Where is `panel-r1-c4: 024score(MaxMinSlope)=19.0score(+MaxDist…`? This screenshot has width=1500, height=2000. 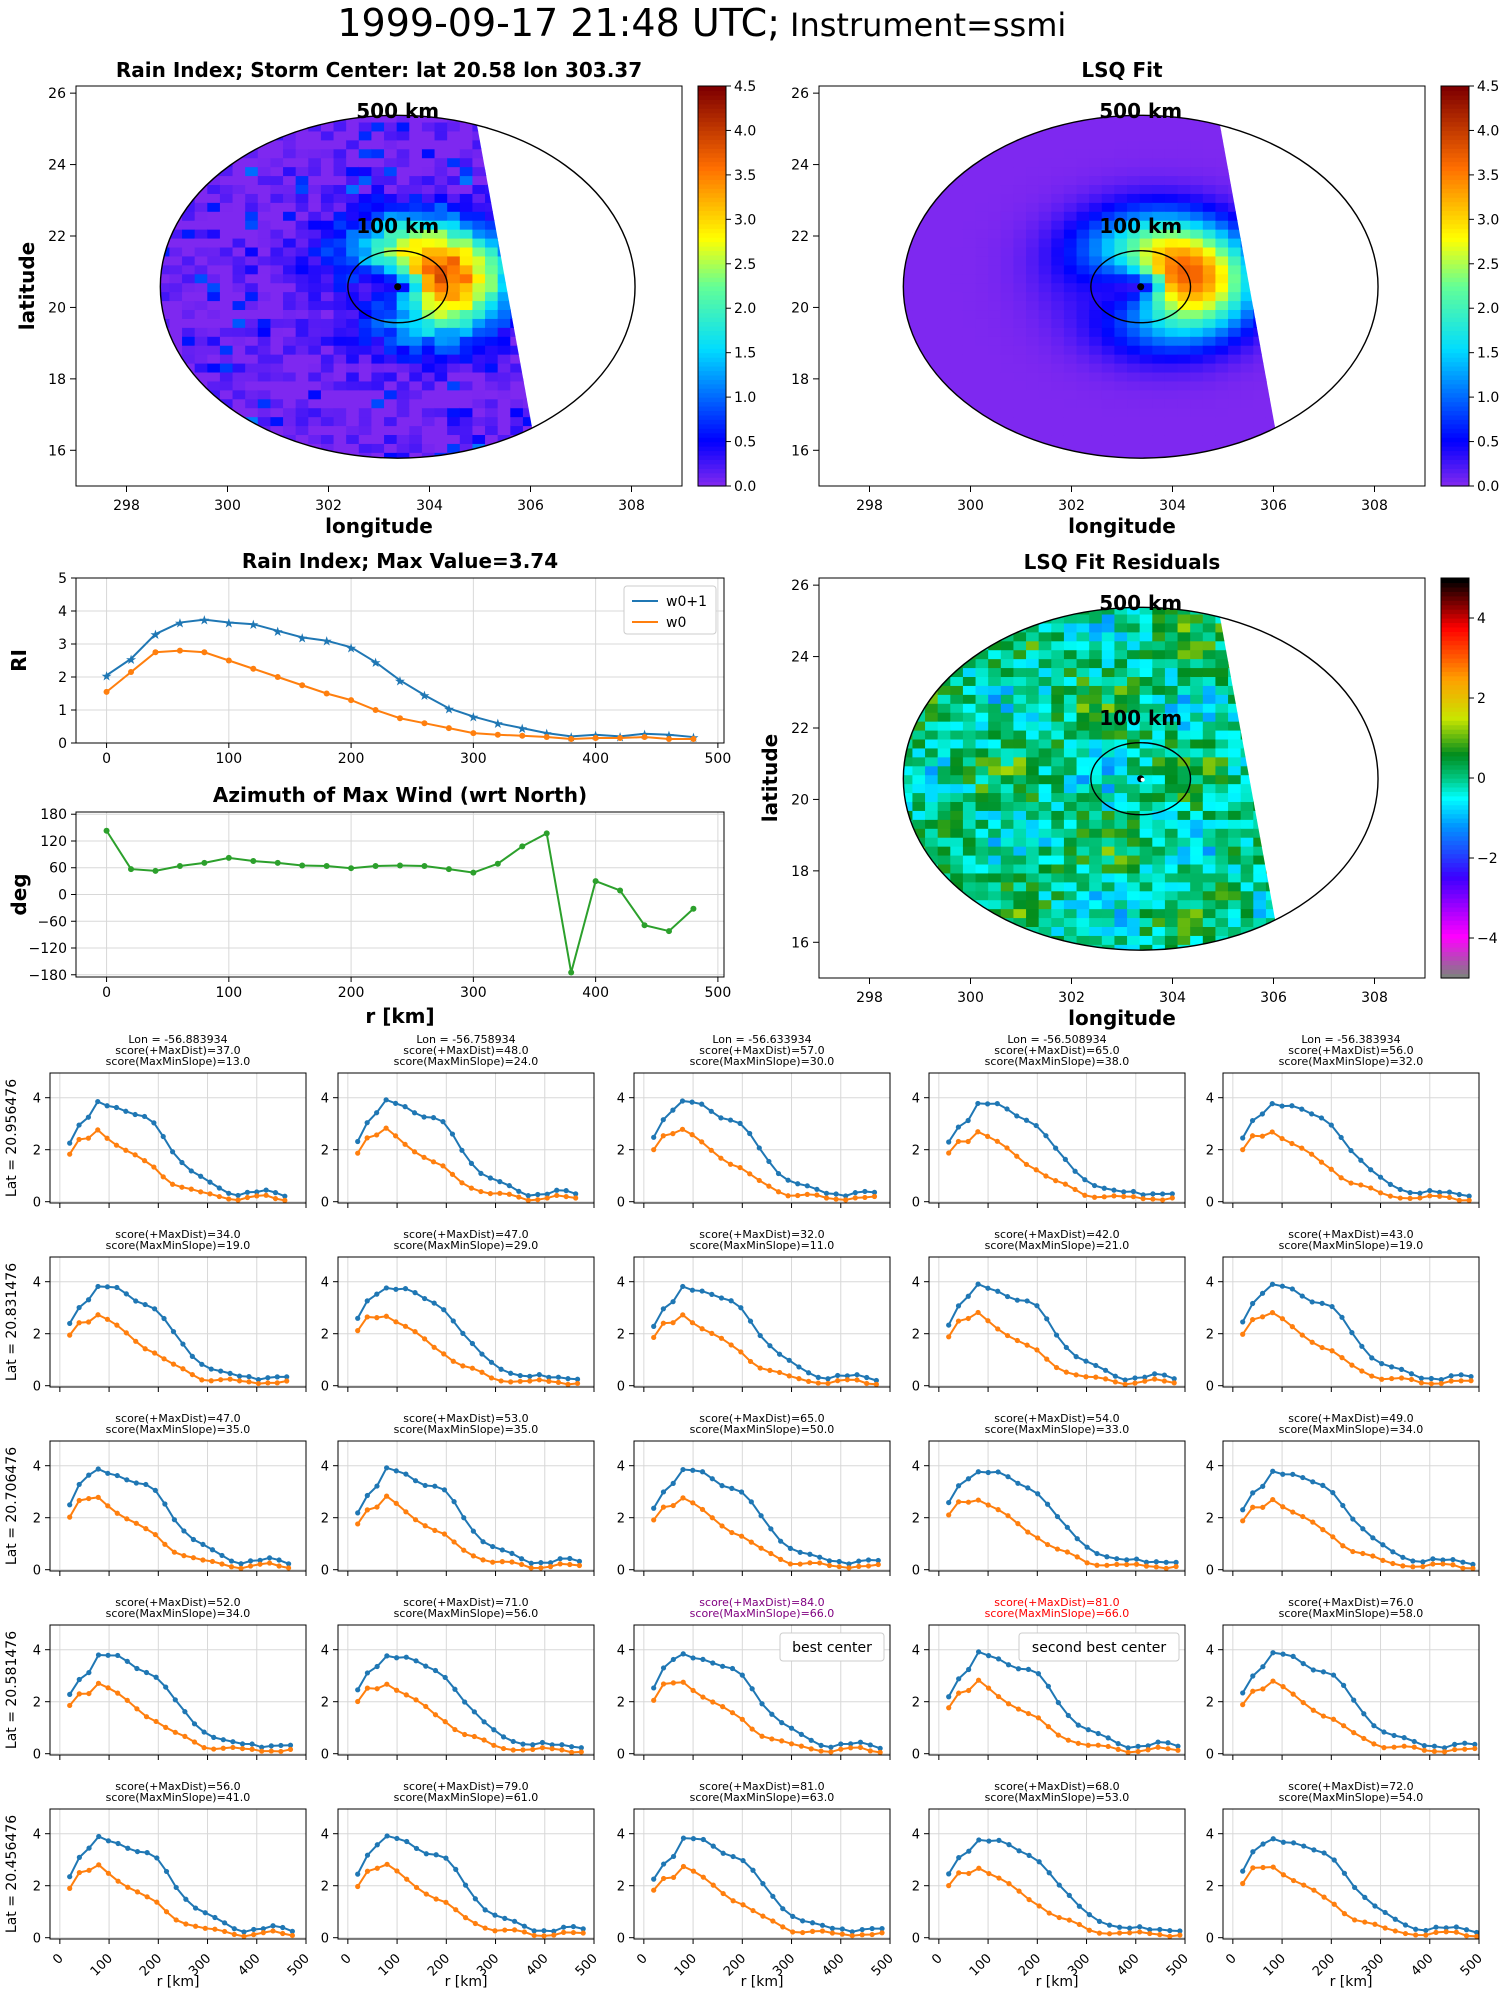
panel-r1-c4: 024score(MaxMinSlope)=19.0score(+MaxDist… is located at coordinates (1343, 1311).